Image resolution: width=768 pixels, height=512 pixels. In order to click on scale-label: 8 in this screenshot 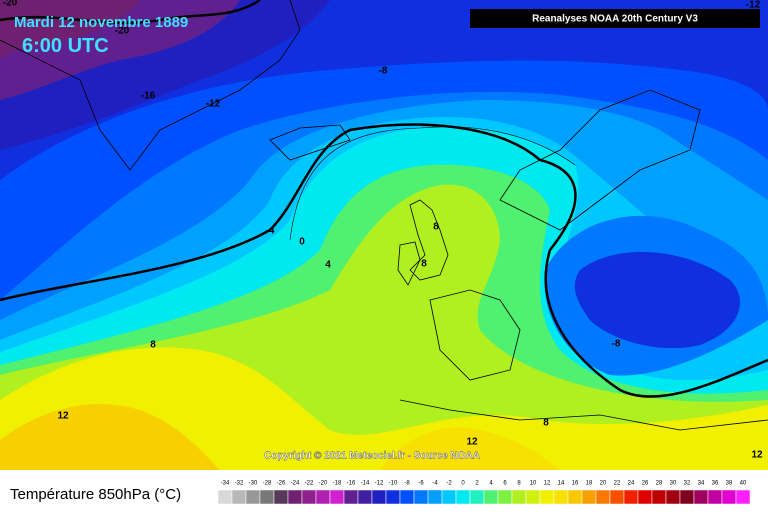, I will do `click(519, 484)`.